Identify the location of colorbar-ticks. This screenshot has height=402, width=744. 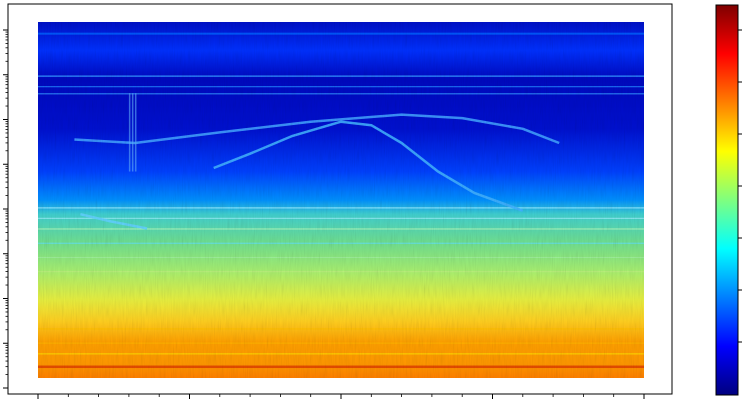
(740, 186).